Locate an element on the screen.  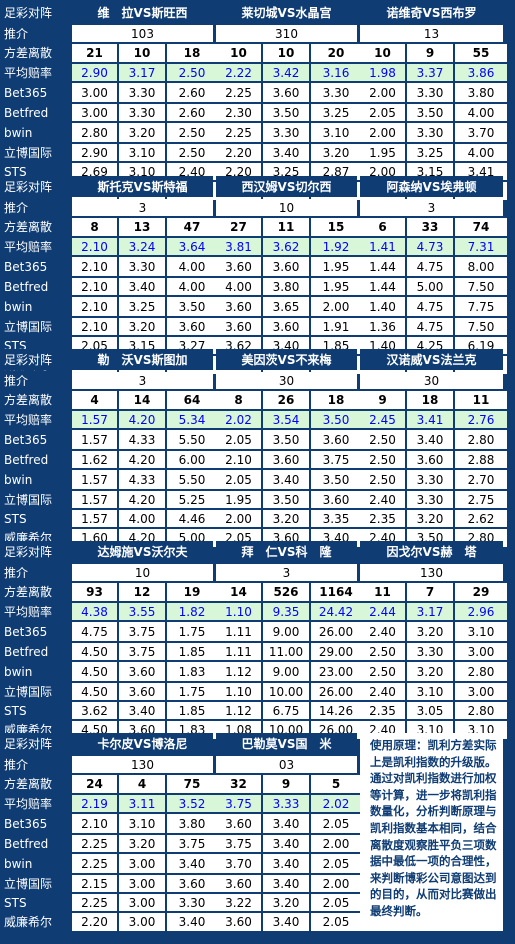
average-odds-value: 4.73 is located at coordinates (430, 246).